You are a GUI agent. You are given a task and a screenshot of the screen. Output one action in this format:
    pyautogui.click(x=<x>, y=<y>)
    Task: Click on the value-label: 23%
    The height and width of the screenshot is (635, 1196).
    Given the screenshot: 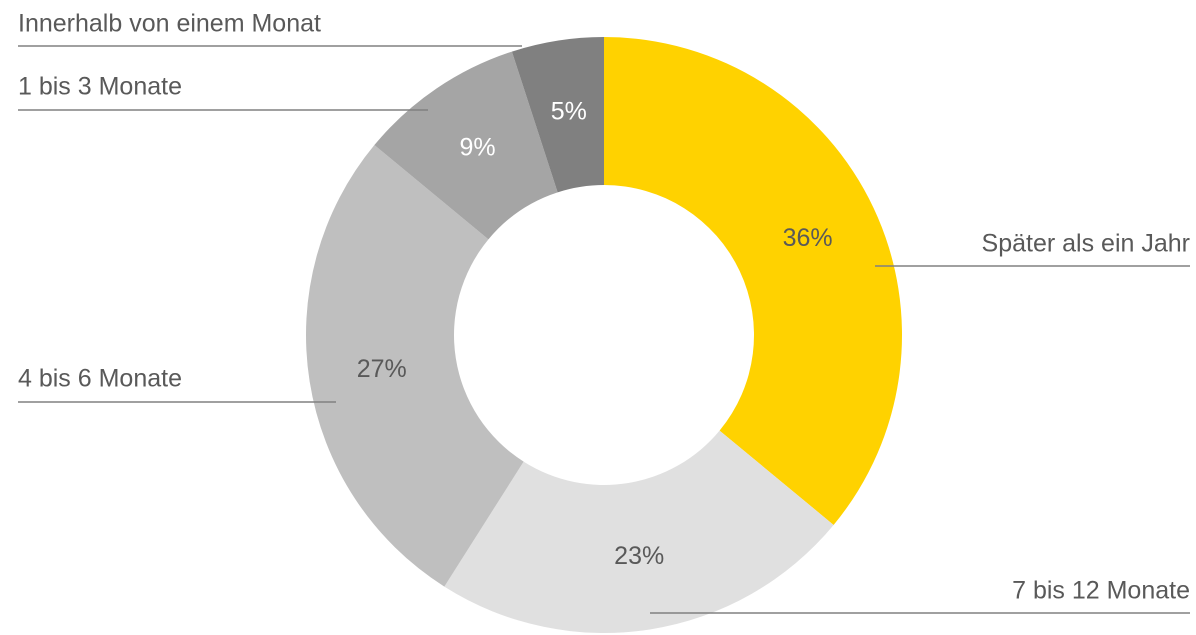 What is the action you would take?
    pyautogui.click(x=639, y=556)
    